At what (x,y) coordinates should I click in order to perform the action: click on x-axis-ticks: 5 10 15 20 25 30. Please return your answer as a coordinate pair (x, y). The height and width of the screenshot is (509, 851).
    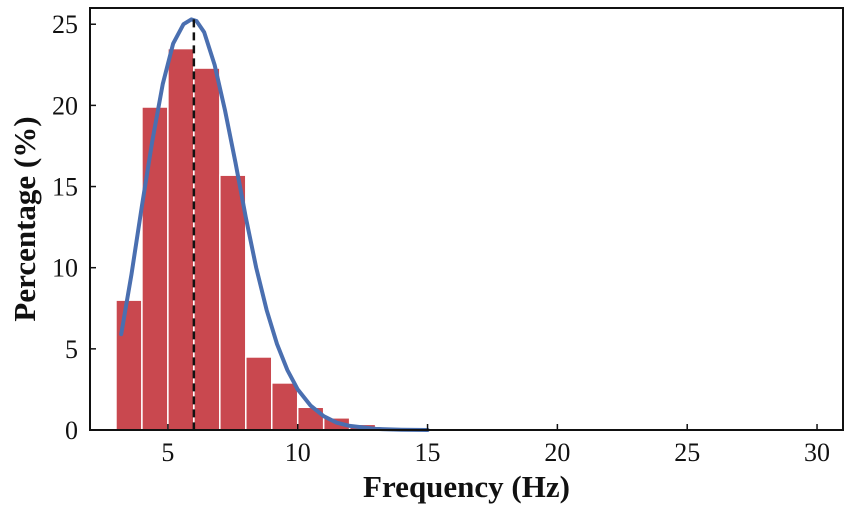
    Looking at the image, I should click on (495, 445).